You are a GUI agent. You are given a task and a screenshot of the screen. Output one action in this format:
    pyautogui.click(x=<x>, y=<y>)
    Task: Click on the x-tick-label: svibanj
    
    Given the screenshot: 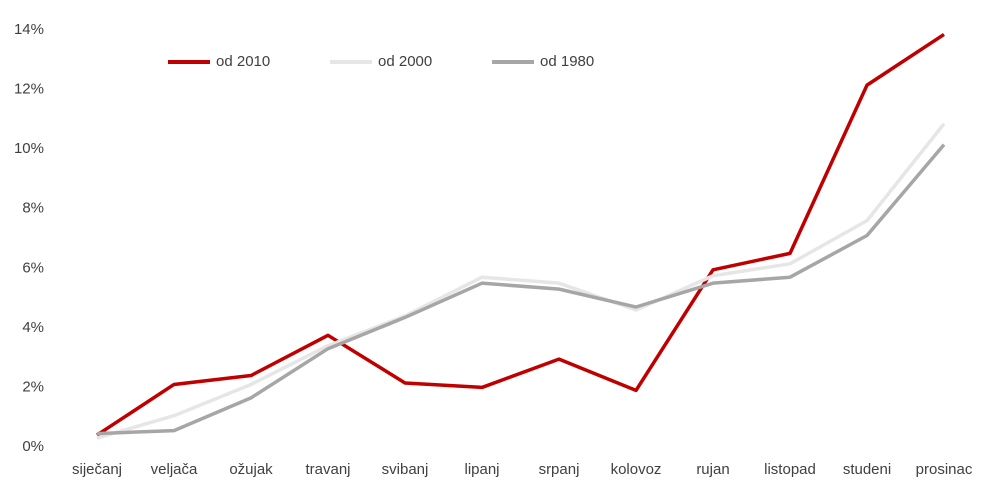 What is the action you would take?
    pyautogui.click(x=405, y=469)
    